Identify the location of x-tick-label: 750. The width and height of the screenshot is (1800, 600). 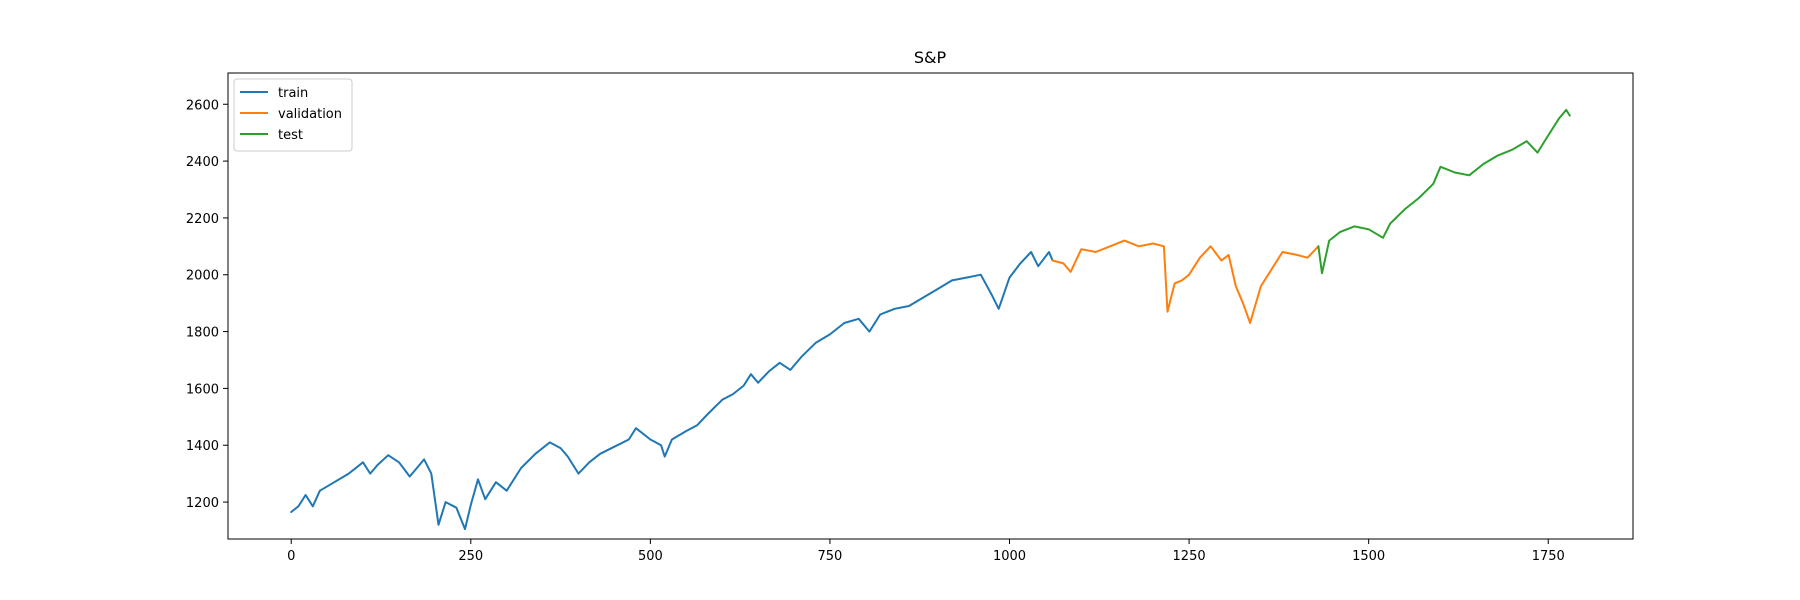
(830, 556).